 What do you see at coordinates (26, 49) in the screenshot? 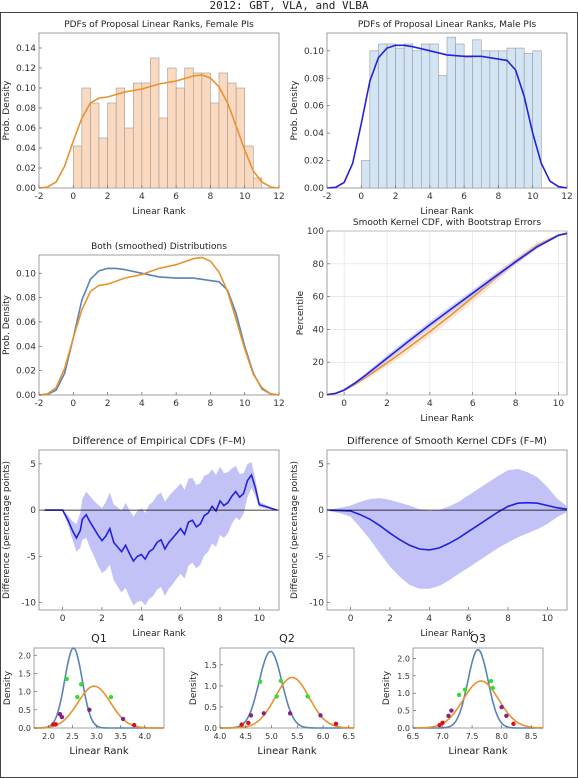
I see `y-tick-label: 0.14` at bounding box center [26, 49].